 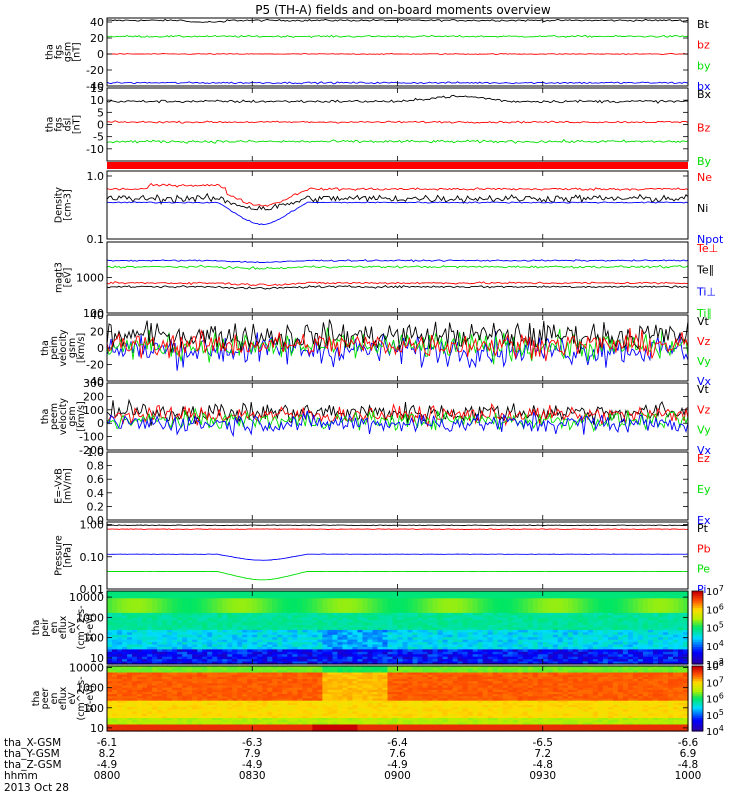 I want to click on y-tick-label: 100, so click(x=93, y=638).